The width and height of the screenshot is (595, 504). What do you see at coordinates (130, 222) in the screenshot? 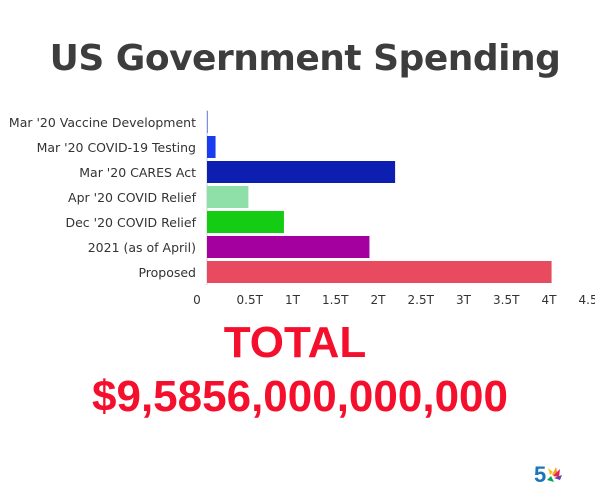
I see `category-label: Dec '20 COVID Relief` at bounding box center [130, 222].